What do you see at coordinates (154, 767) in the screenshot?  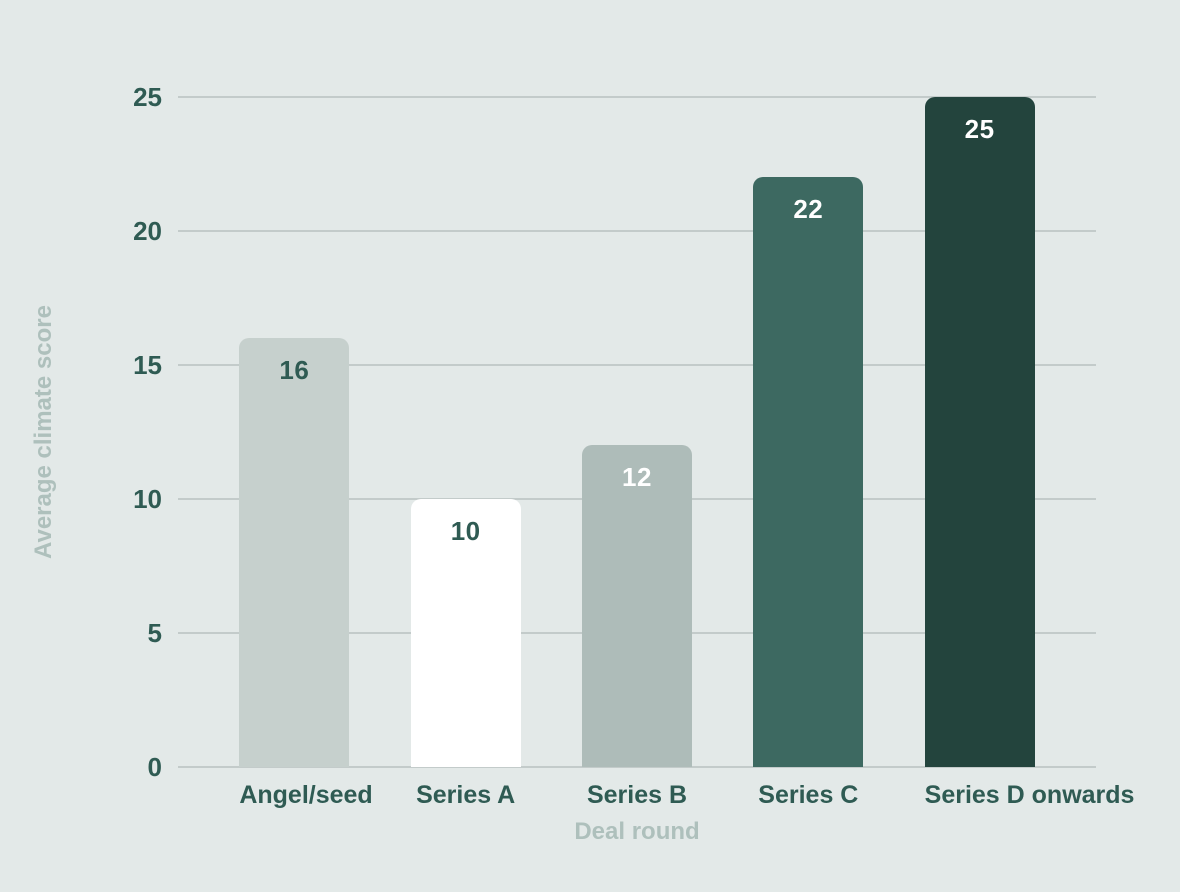 I see `y-tick-label-0: 0` at bounding box center [154, 767].